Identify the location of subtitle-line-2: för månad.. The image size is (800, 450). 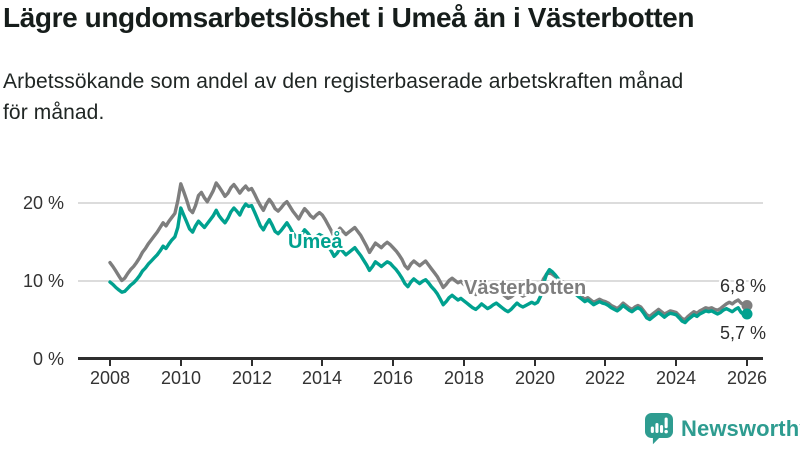
(54, 112).